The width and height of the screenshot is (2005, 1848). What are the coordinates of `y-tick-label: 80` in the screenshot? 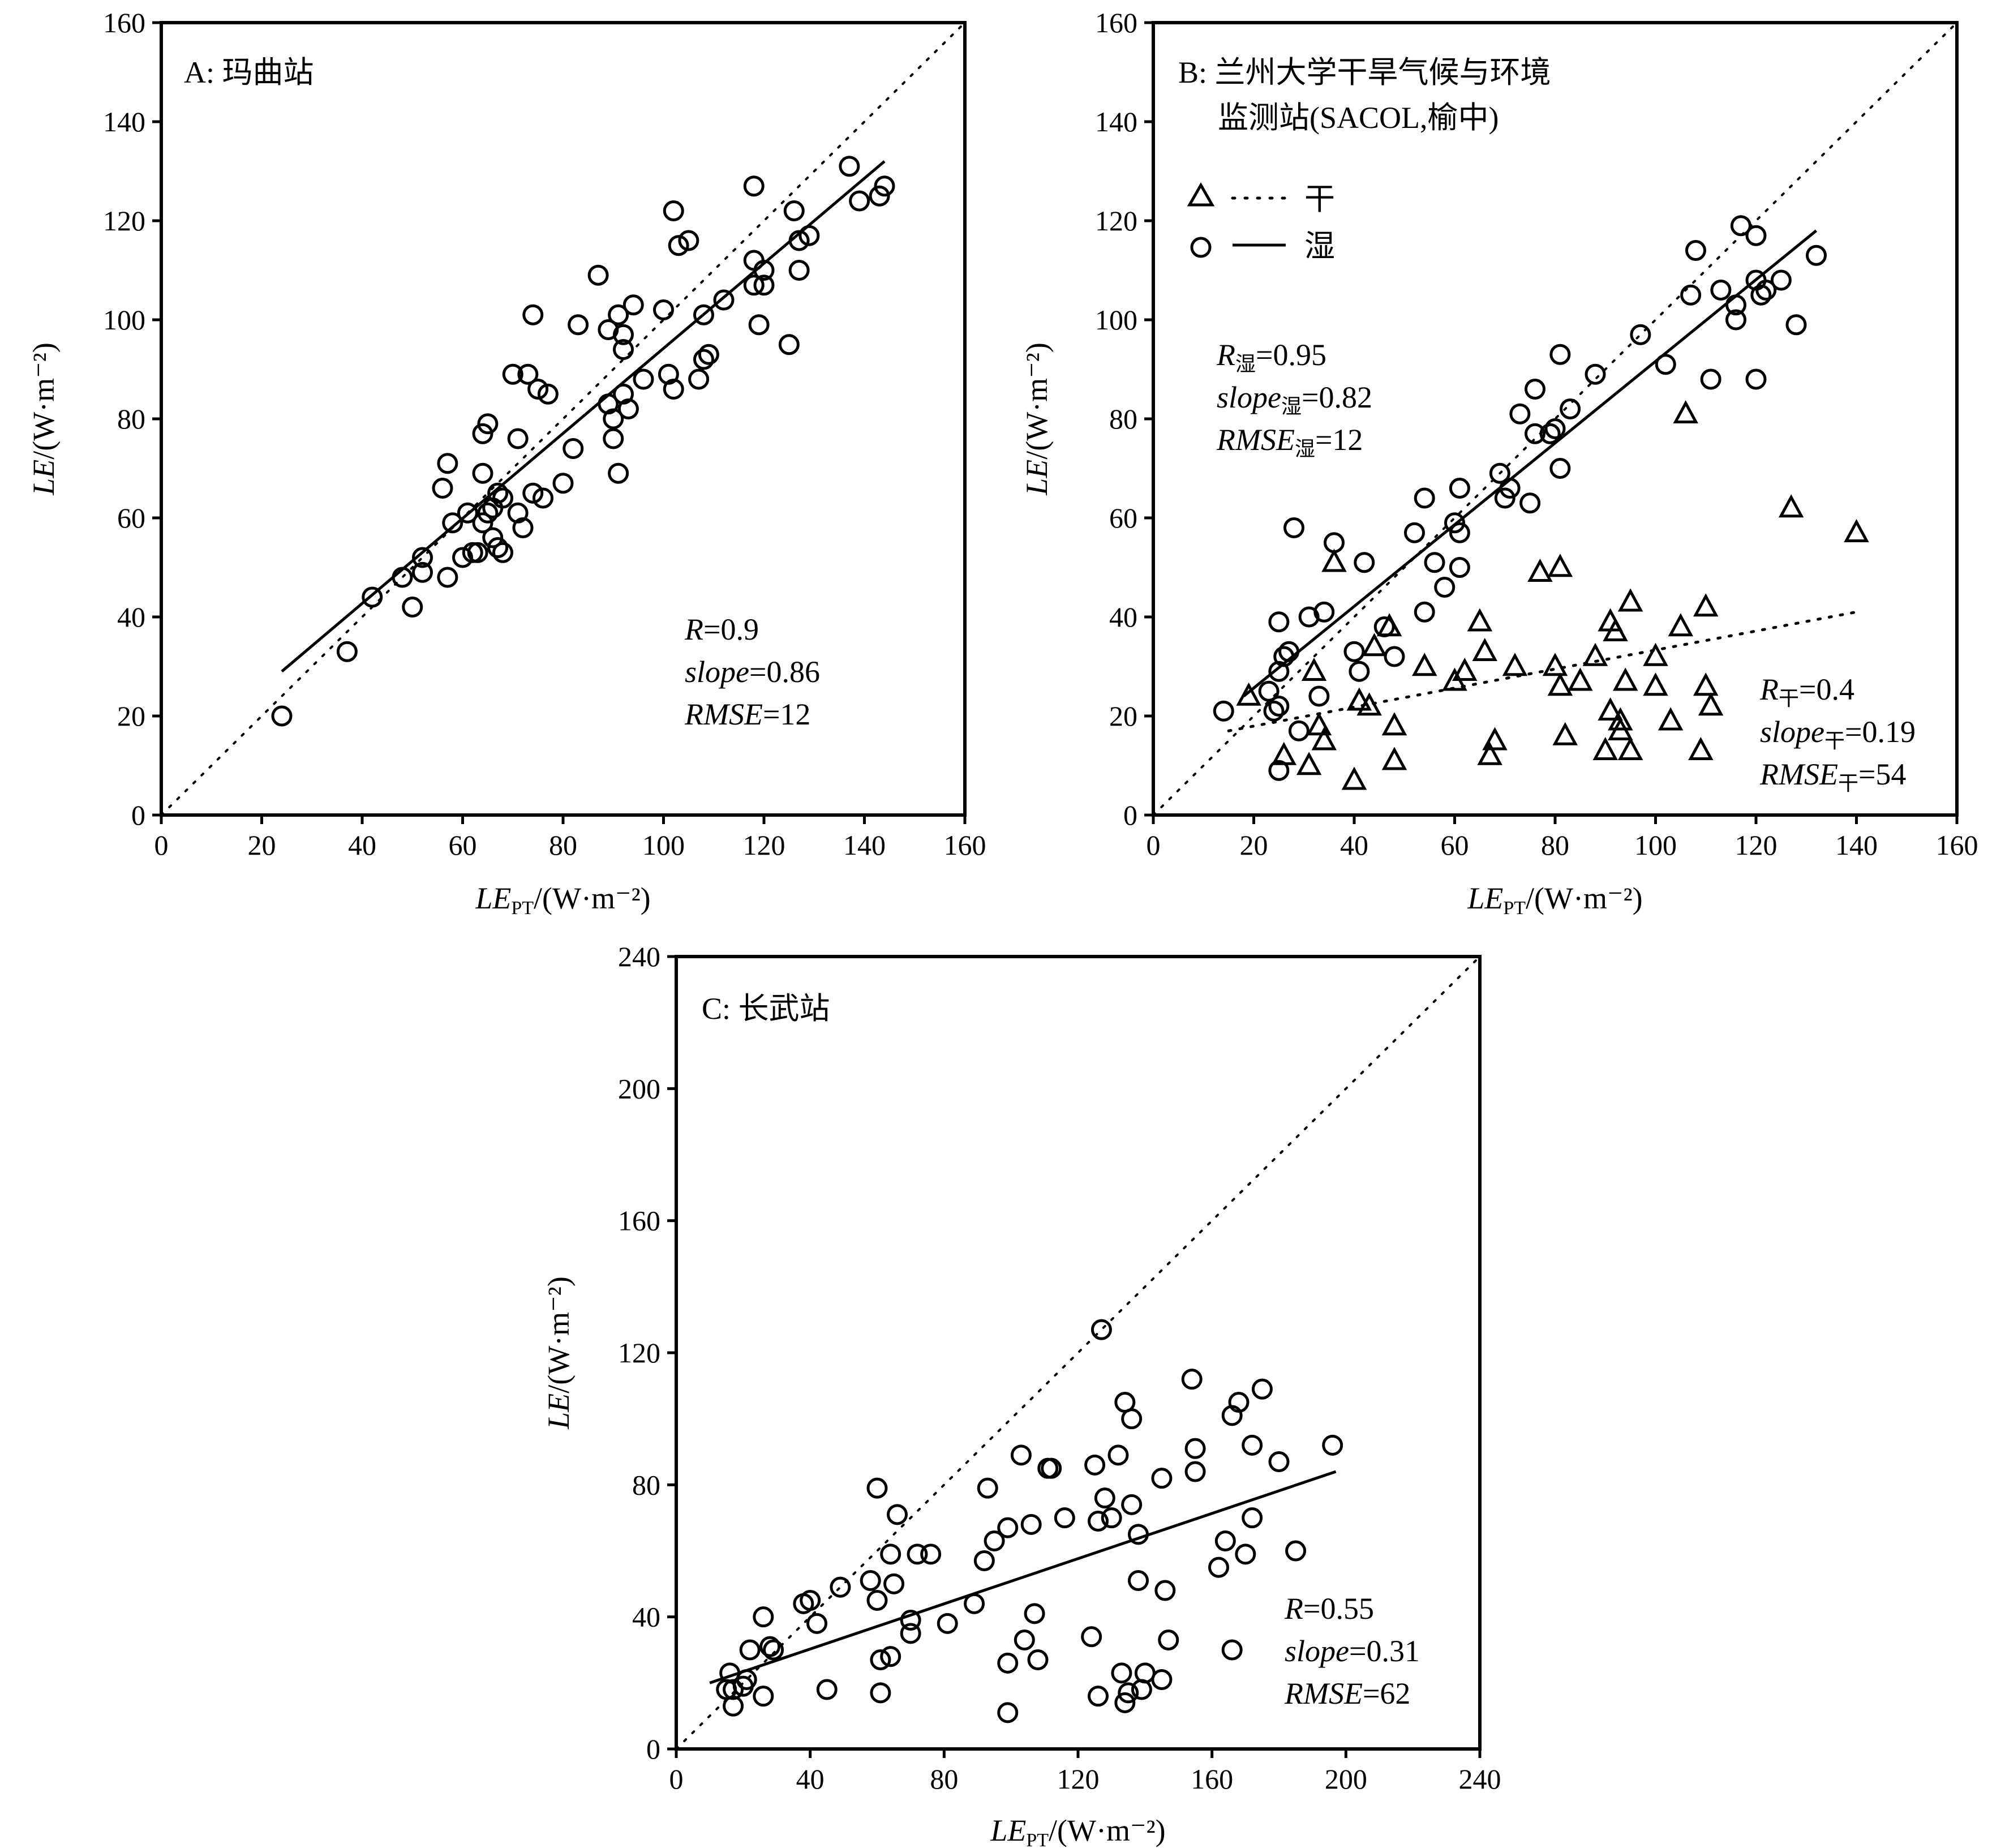 It's located at (646, 1484).